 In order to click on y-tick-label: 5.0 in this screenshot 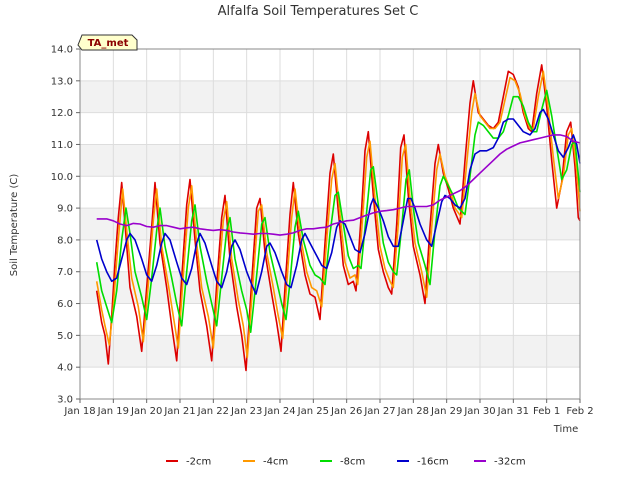, I will do `click(65, 336)`.